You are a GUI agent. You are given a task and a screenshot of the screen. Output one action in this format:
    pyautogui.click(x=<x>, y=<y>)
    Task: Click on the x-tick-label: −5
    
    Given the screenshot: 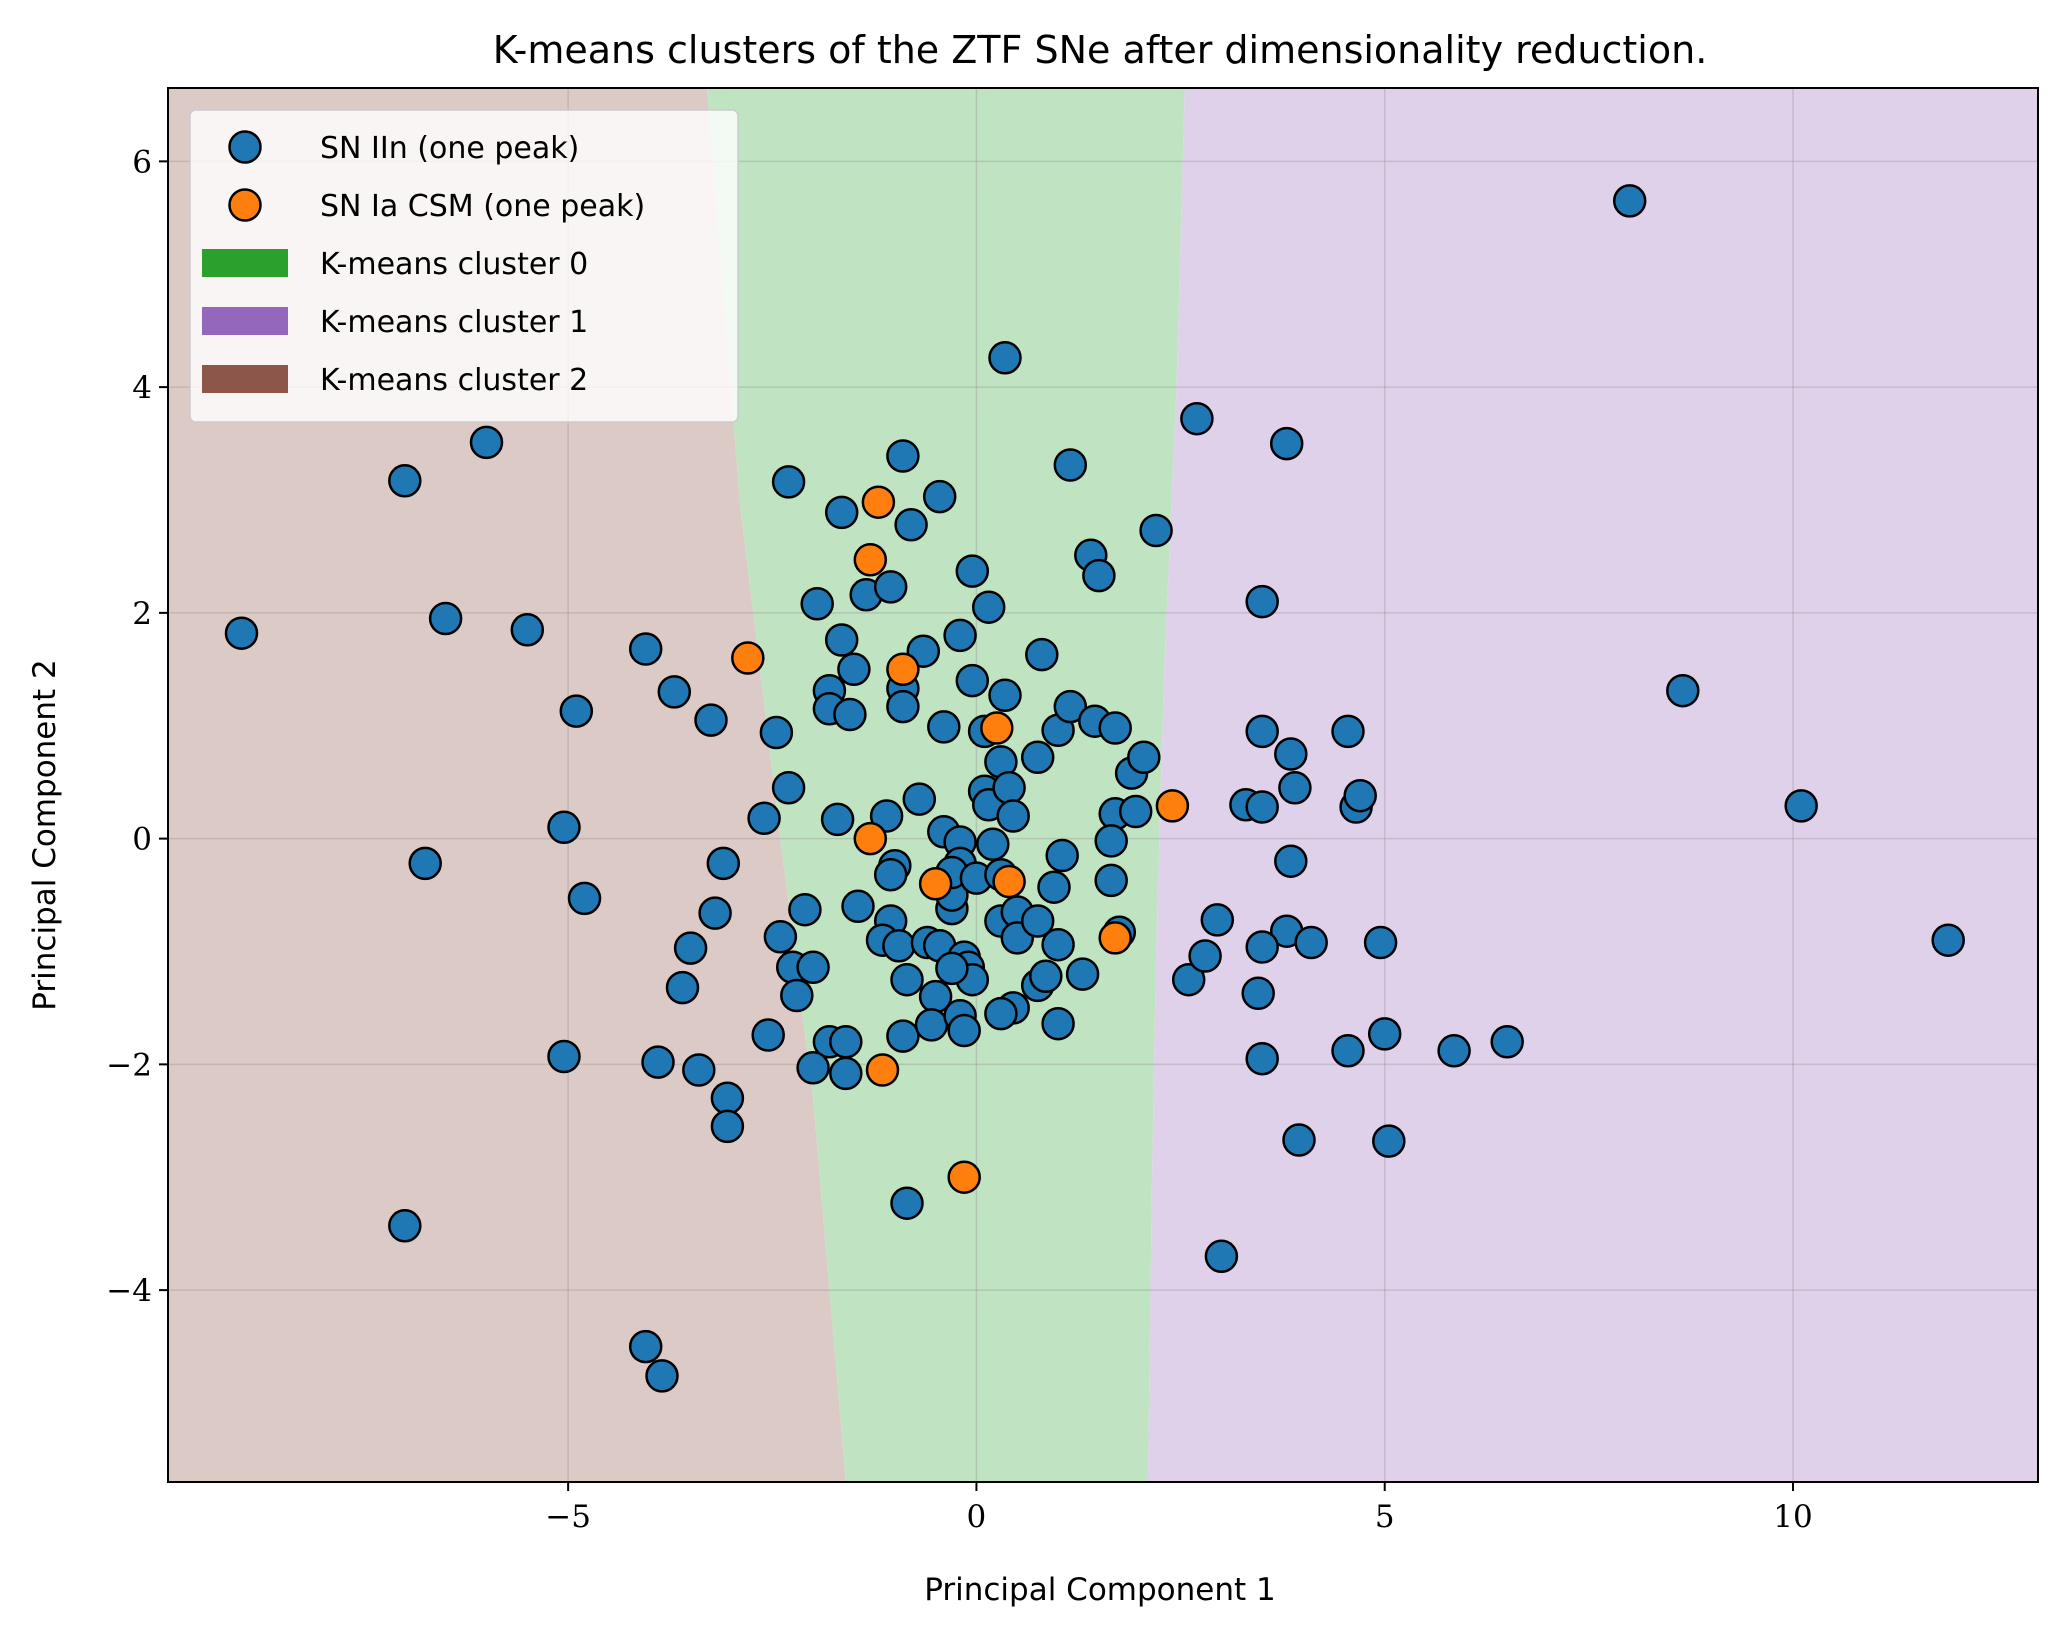 What is the action you would take?
    pyautogui.click(x=568, y=1517)
    